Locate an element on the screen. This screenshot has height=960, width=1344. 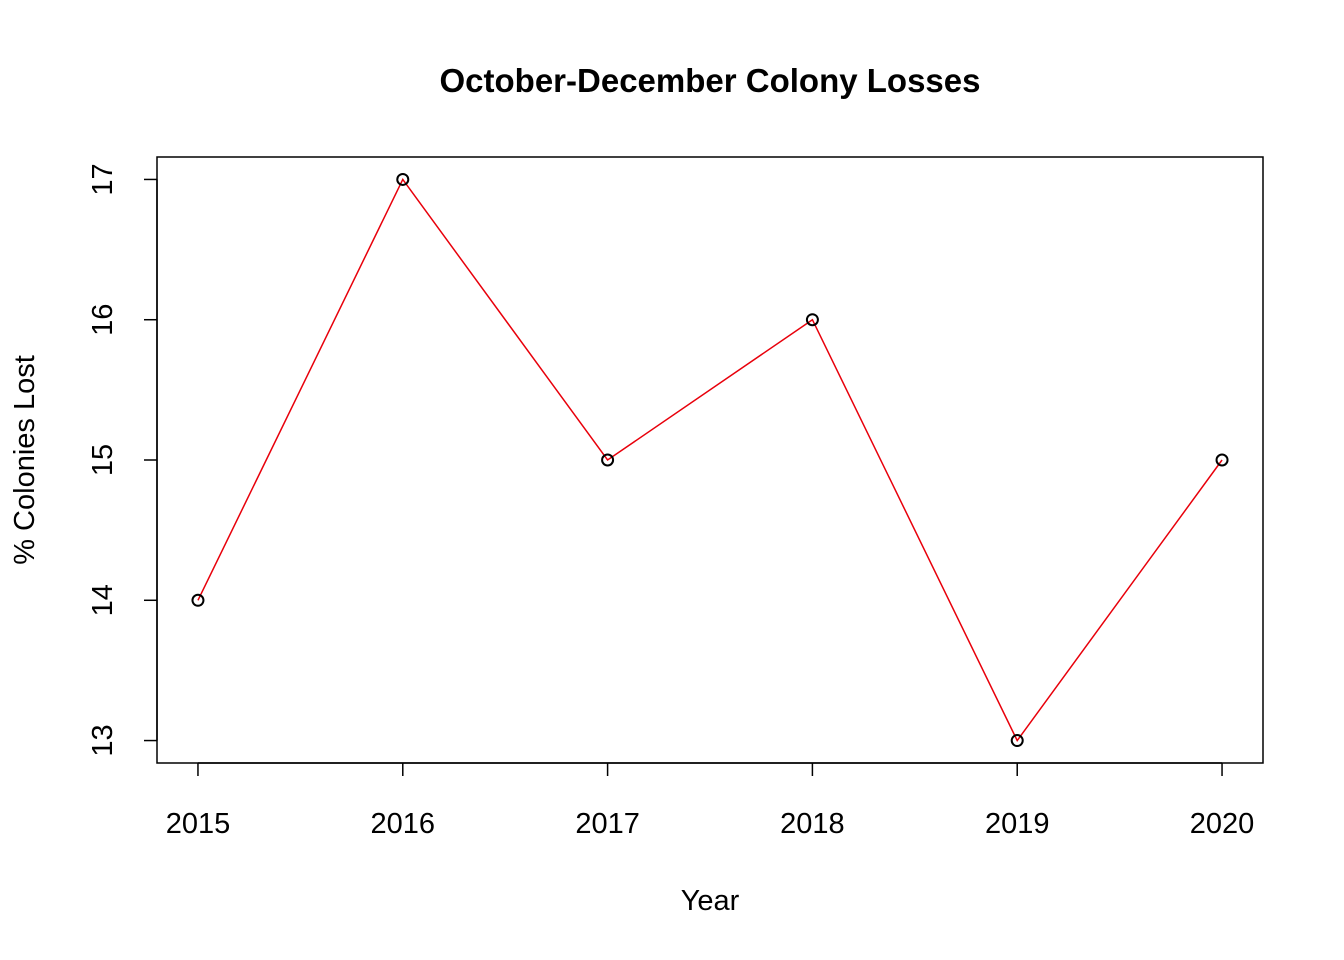
y-tick-label: 13 is located at coordinates (103, 740).